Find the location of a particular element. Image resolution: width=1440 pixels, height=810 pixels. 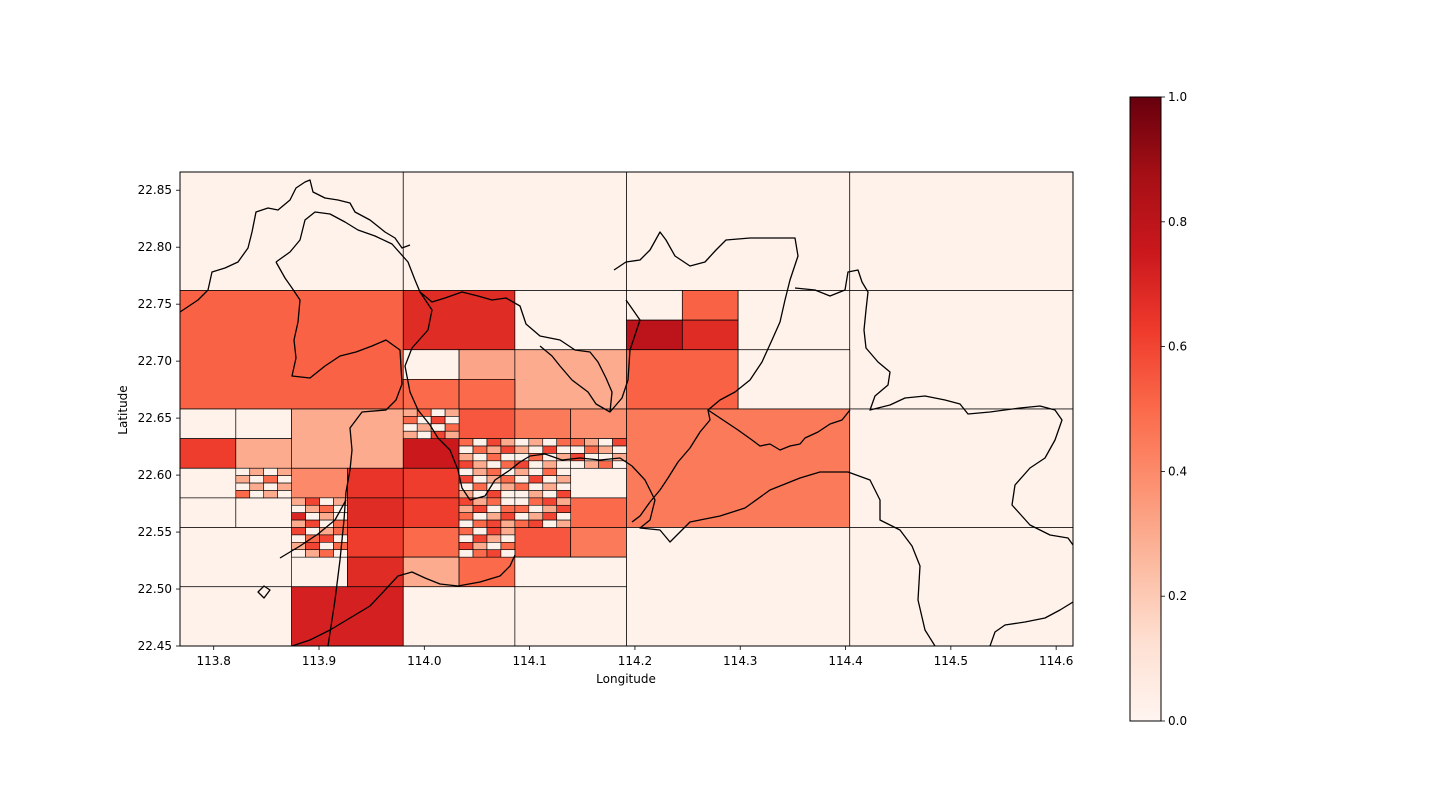

boundary-east-district-edge is located at coordinates (779, 430).